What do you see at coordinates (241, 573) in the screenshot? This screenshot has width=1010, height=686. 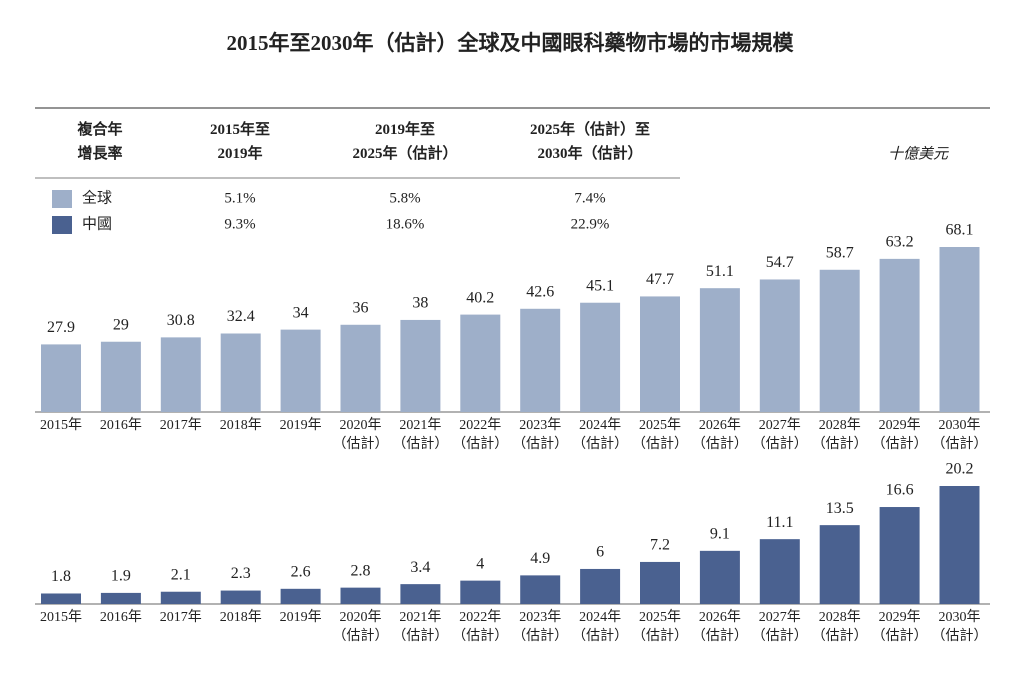 I see `value-label: 2.3` at bounding box center [241, 573].